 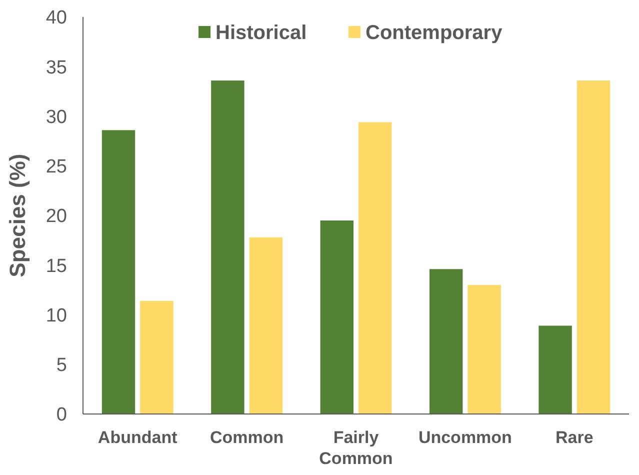 I want to click on y-tick-label: 40, so click(x=56, y=18).